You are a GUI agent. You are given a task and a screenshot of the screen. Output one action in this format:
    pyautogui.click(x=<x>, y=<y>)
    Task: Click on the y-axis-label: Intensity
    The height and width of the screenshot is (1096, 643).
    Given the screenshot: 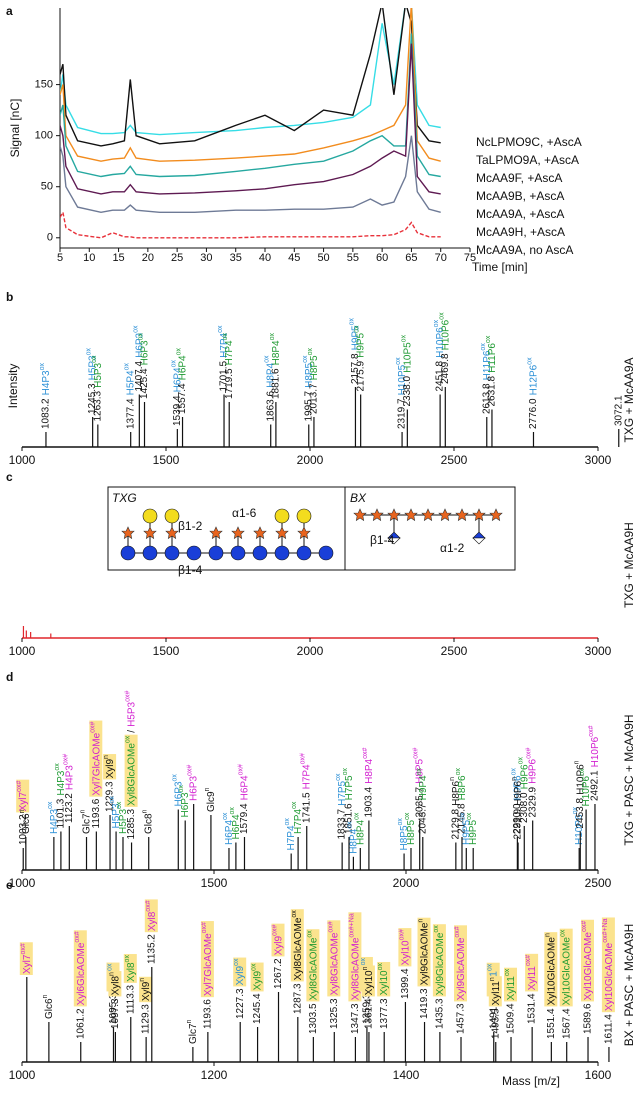 What is the action you would take?
    pyautogui.click(x=13, y=386)
    